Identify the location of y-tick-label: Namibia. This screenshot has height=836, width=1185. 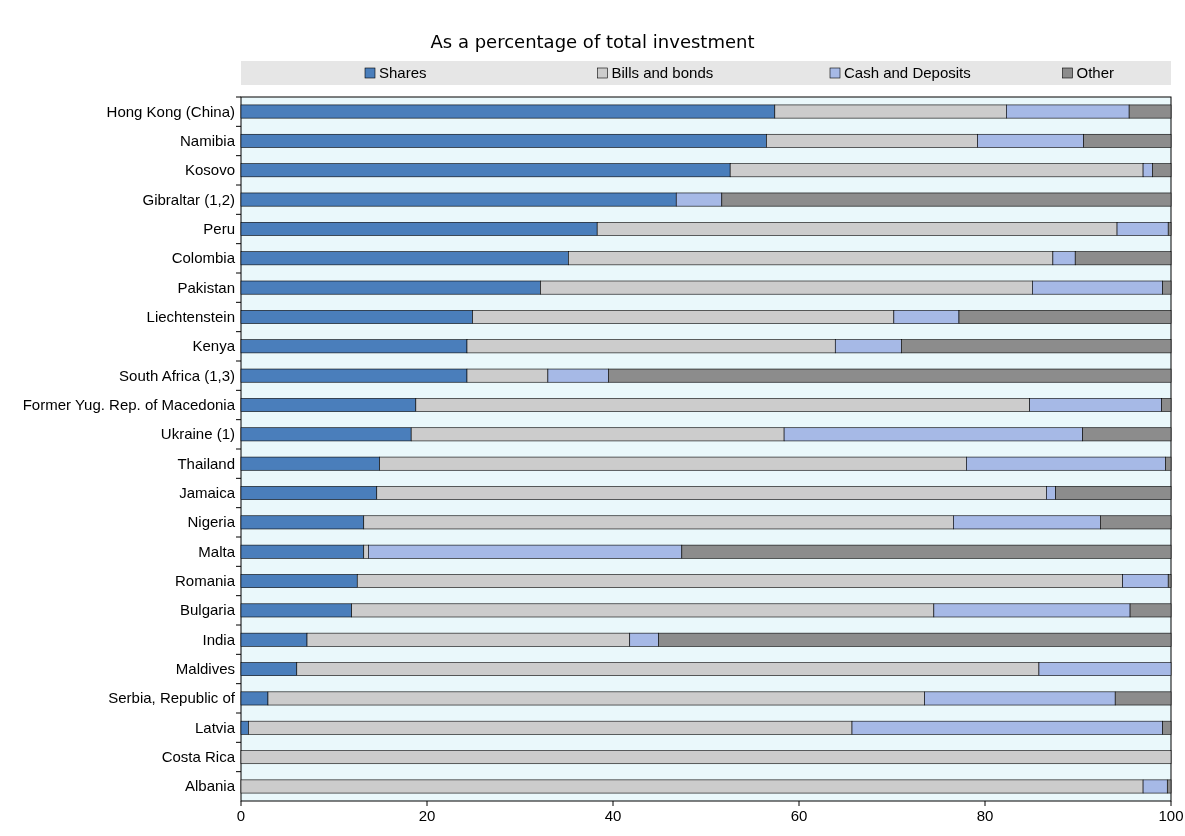
(207, 140).